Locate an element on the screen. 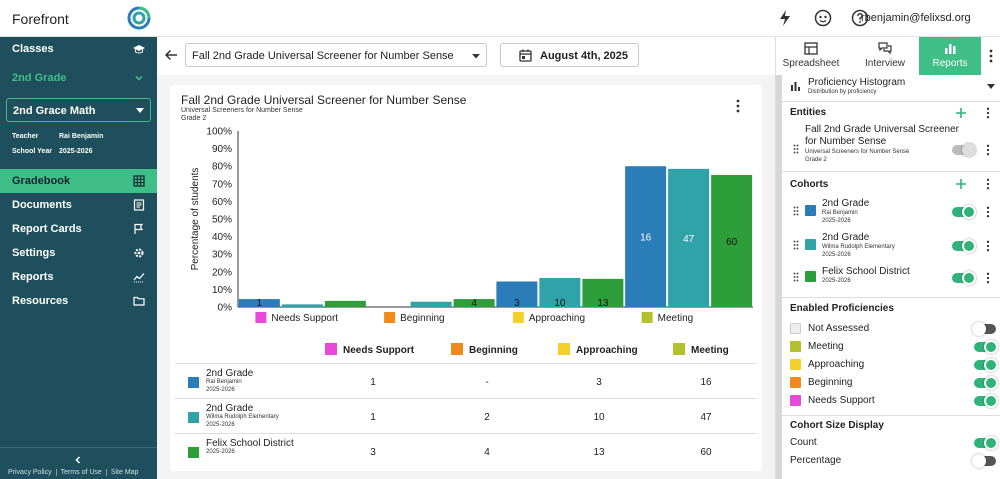 This screenshot has width=1000, height=479. meeting-swatch is located at coordinates (679, 349).